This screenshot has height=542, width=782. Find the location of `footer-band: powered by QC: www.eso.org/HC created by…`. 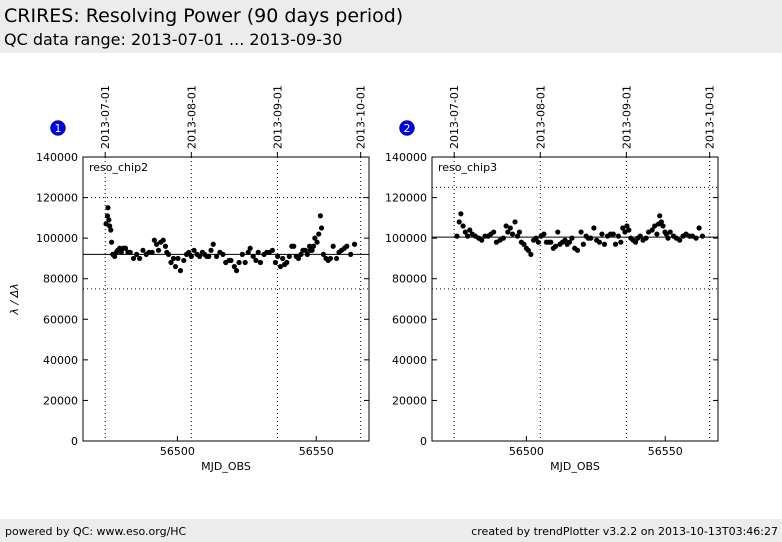

footer-band: powered by QC: www.eso.org/HC created by… is located at coordinates (391, 530).